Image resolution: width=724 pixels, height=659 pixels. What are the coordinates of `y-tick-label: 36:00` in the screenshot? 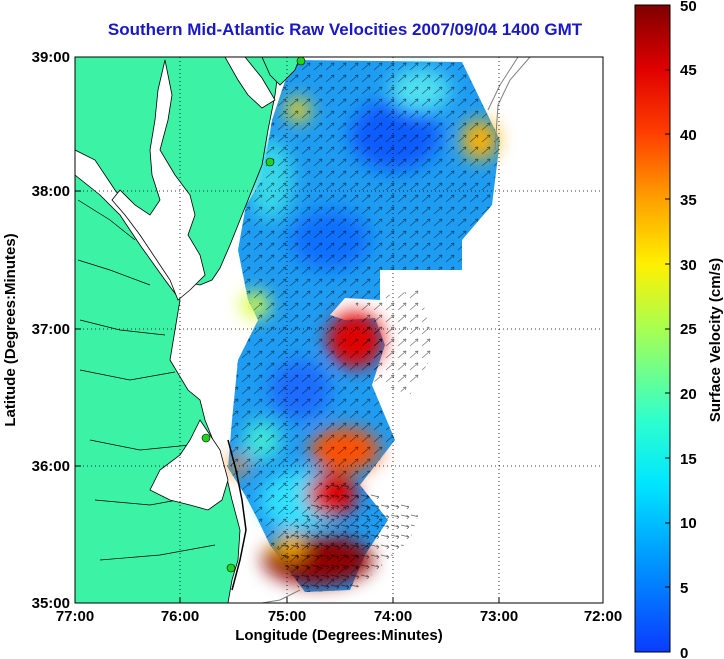 It's located at (51, 466).